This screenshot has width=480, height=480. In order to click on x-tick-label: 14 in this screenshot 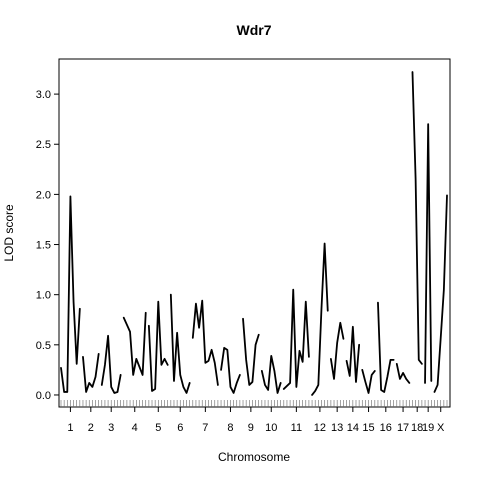, I will do `click(353, 428)`.